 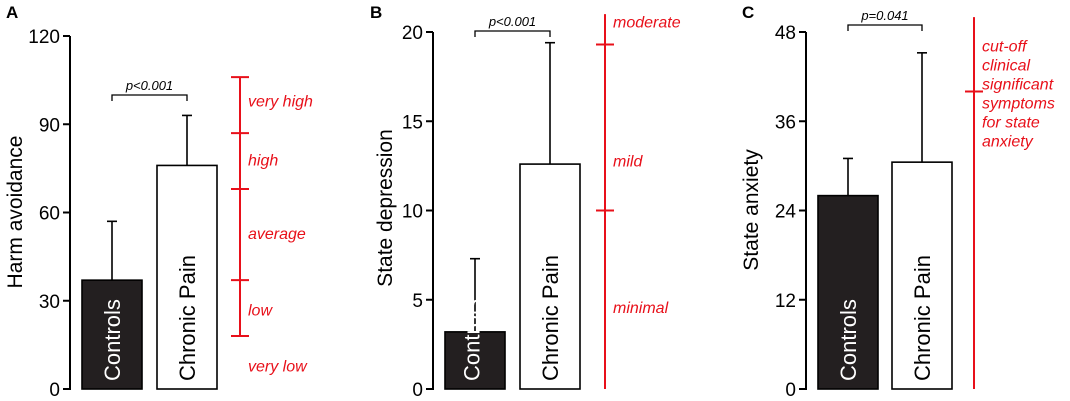 What do you see at coordinates (628, 162) in the screenshot?
I see `reference-category-label: mild` at bounding box center [628, 162].